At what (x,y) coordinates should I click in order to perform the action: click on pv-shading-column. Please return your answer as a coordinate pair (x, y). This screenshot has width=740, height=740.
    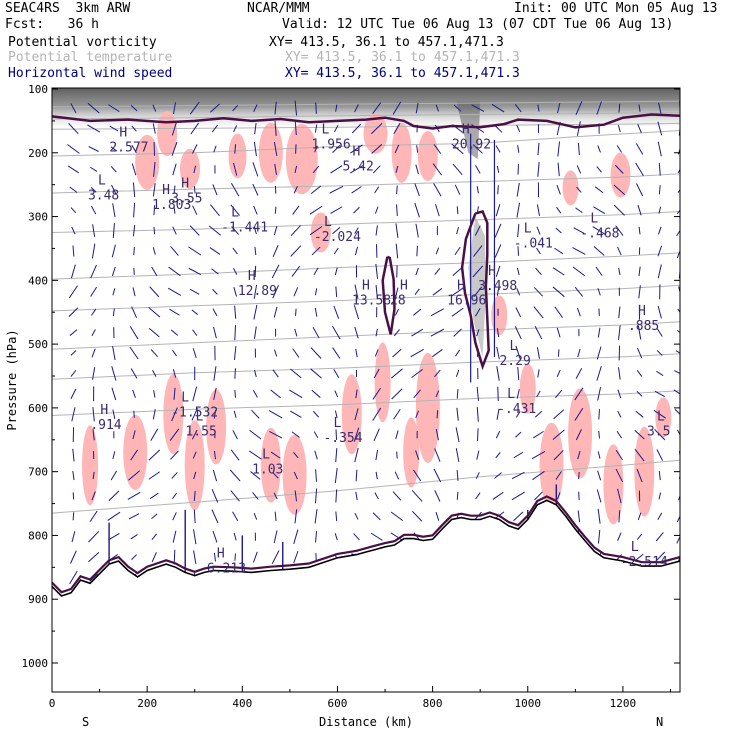
    Looking at the image, I should click on (477, 286).